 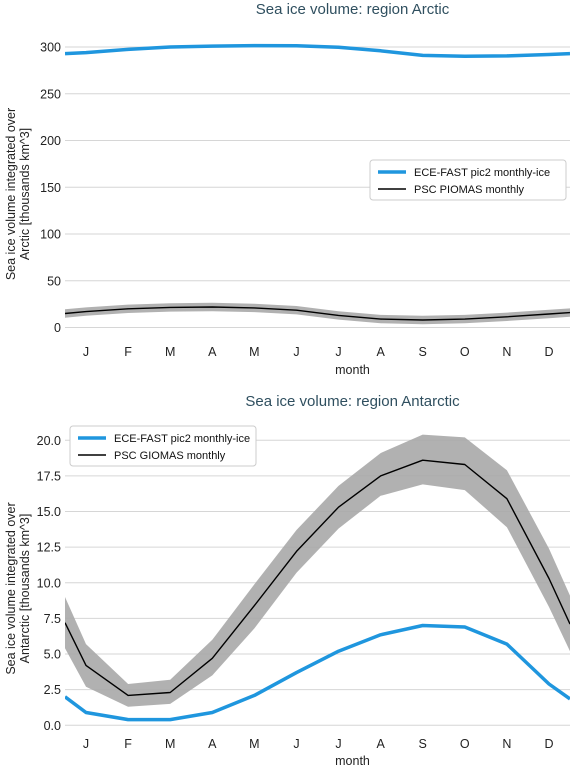 What do you see at coordinates (317, 313) in the screenshot?
I see `observation-series-line` at bounding box center [317, 313].